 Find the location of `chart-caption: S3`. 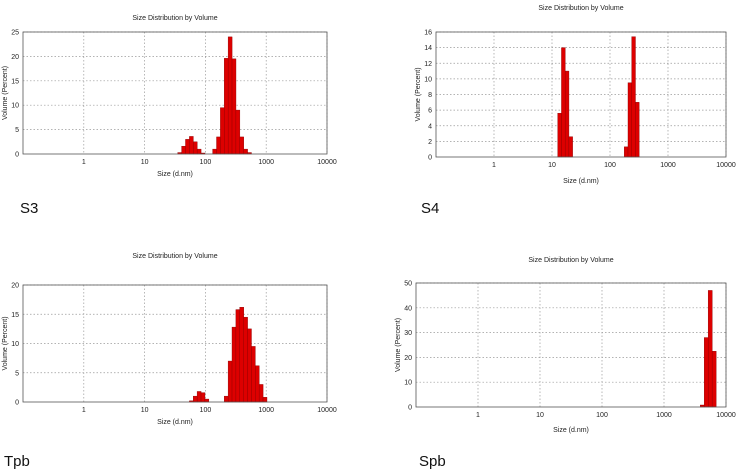

chart-caption: S3 is located at coordinates (29, 208).